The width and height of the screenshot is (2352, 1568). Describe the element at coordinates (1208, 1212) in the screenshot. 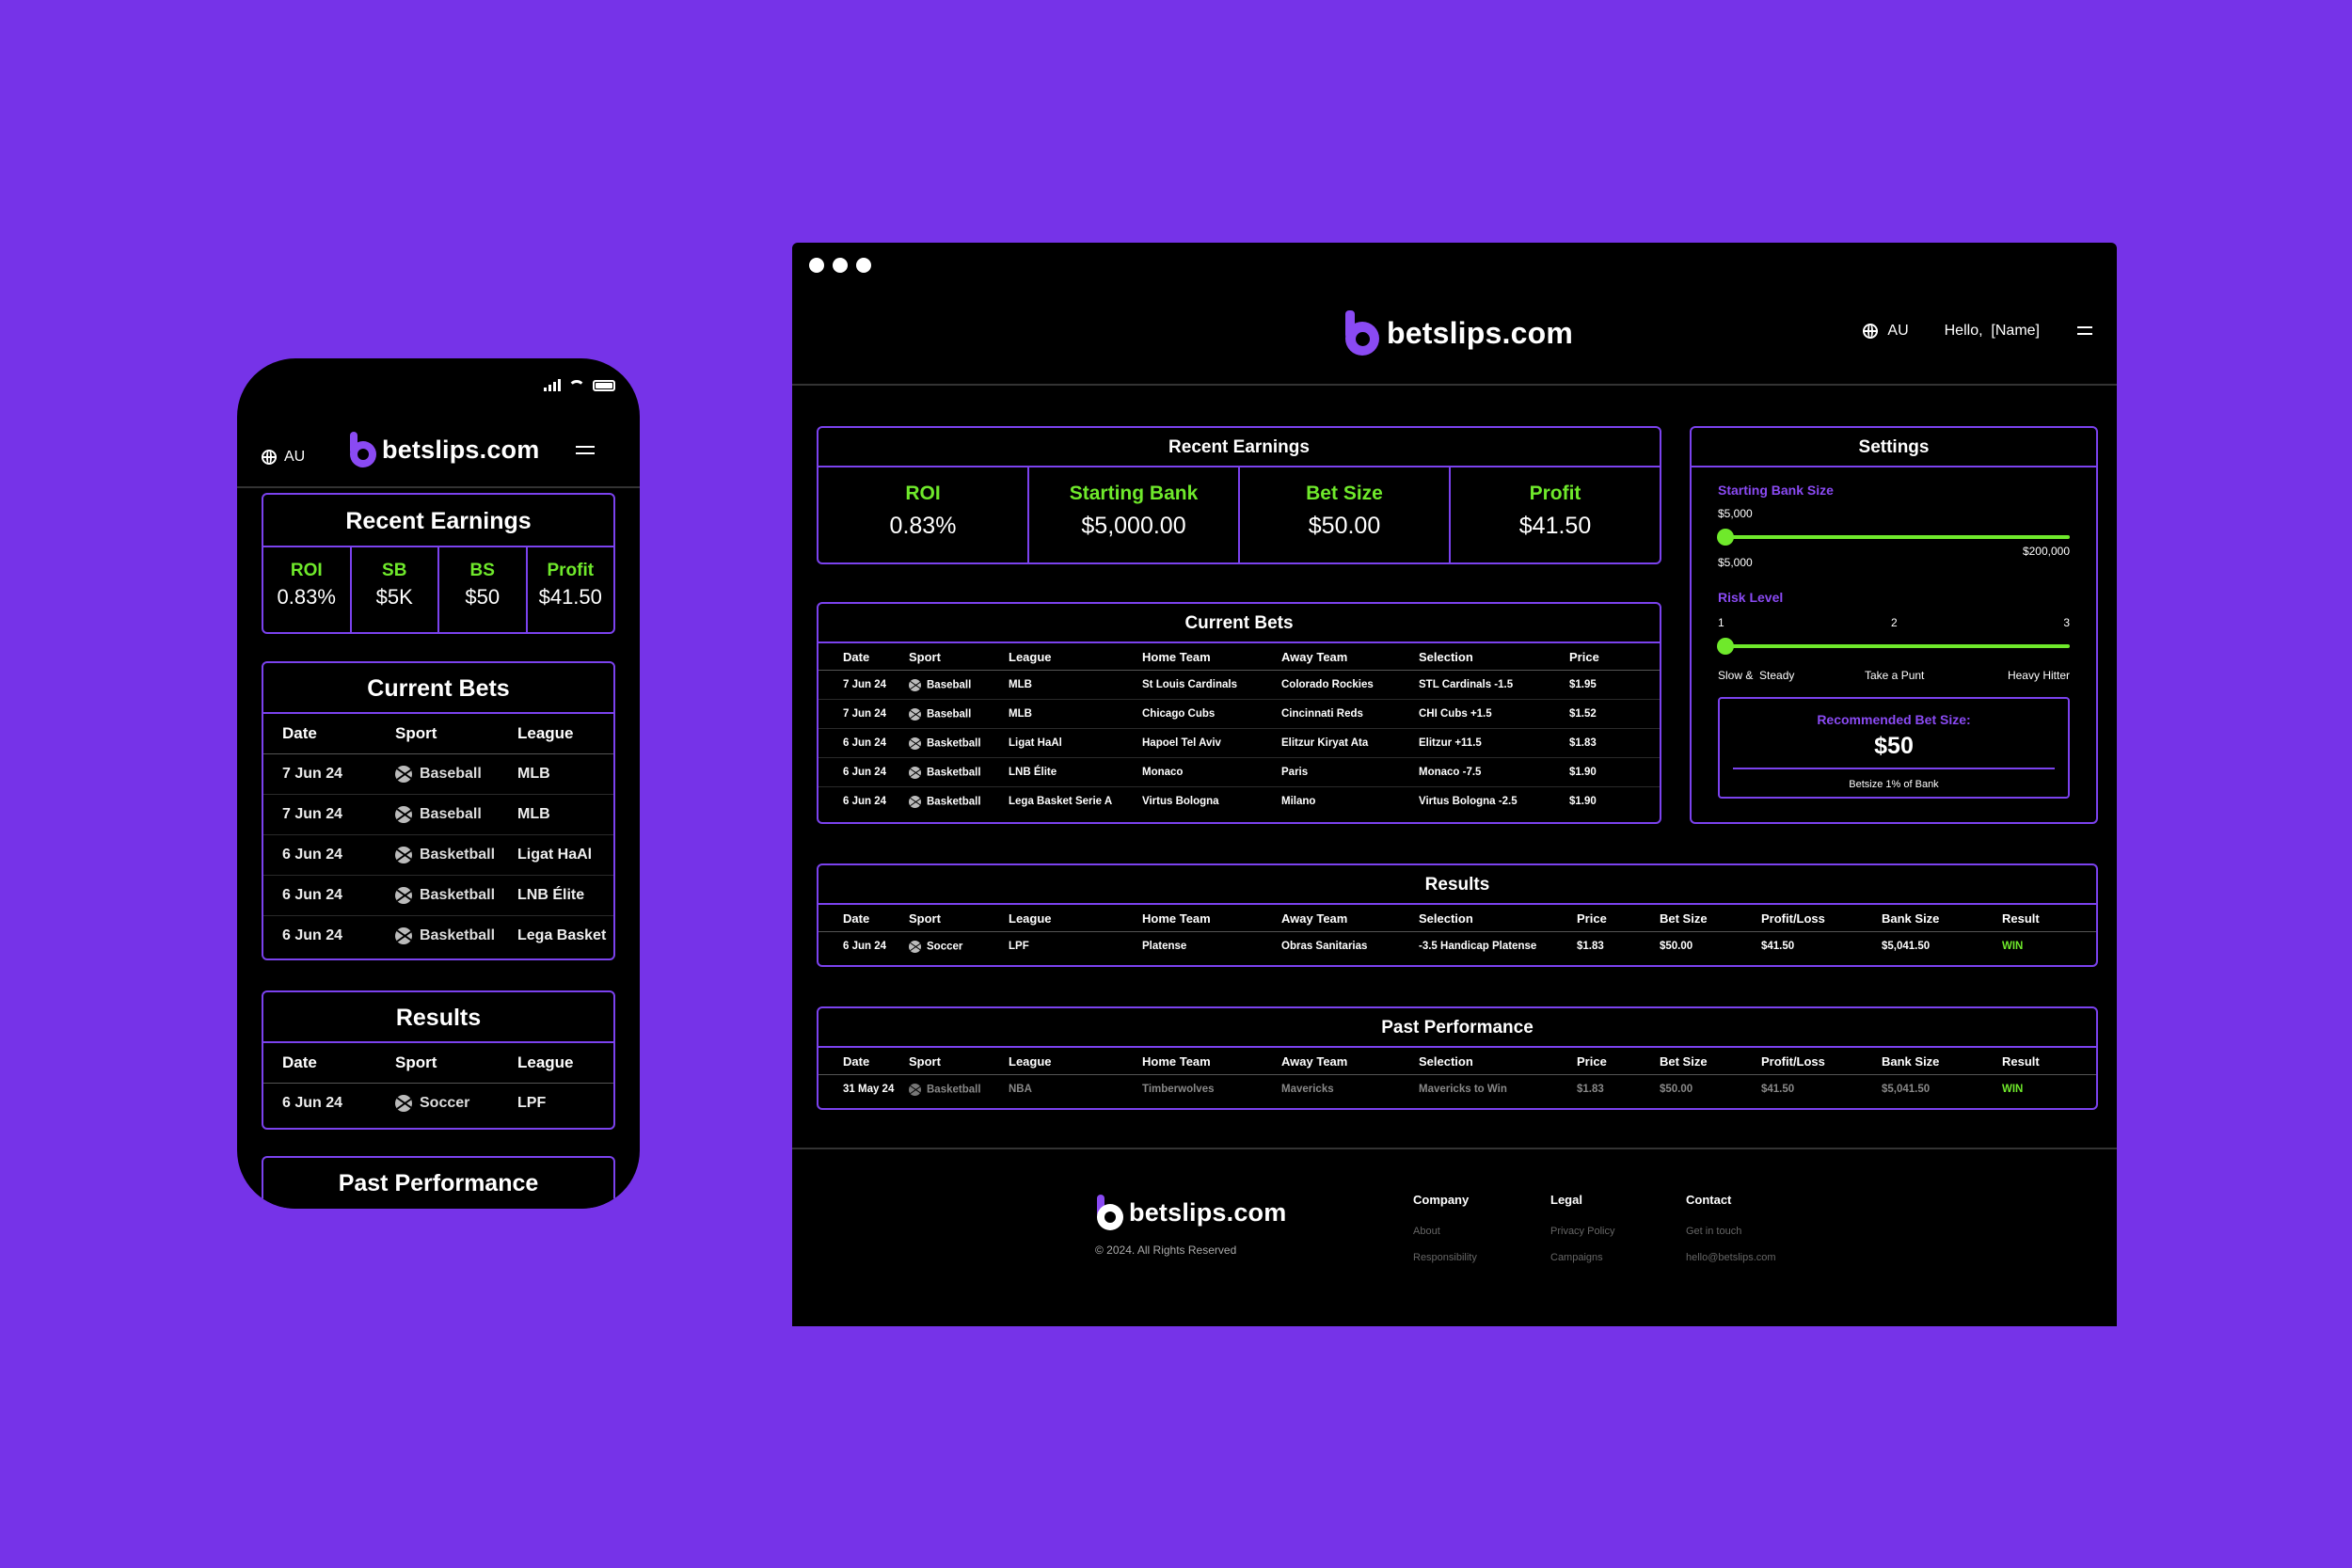

I see `logo-text: betslips.com` at that location.